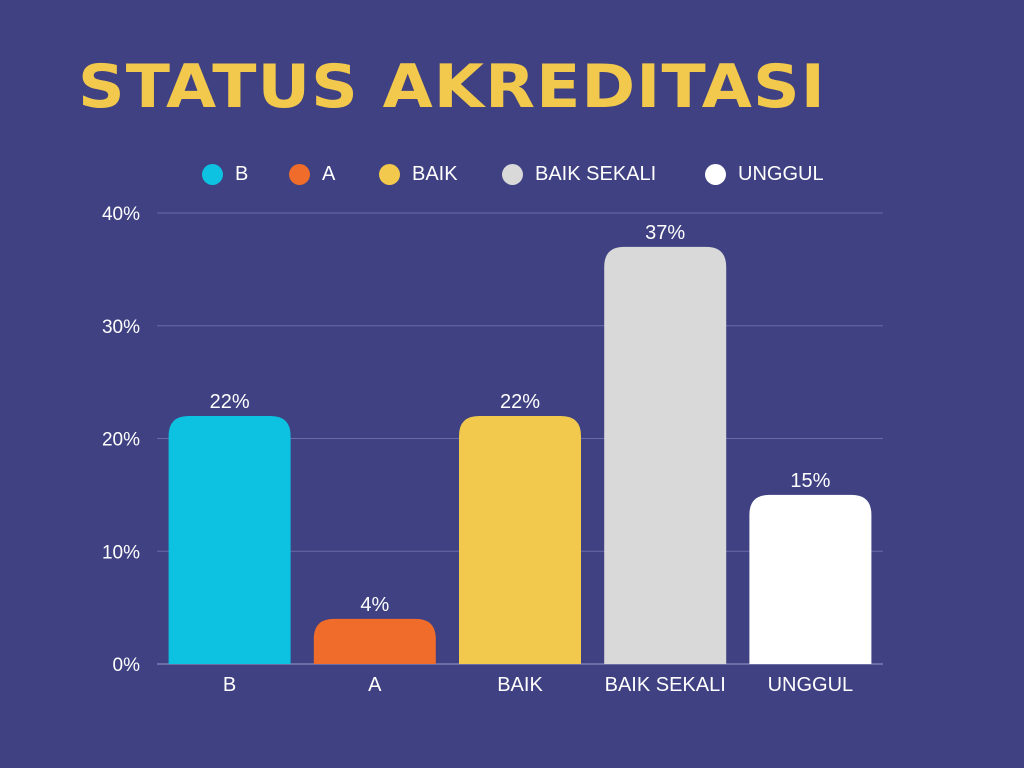 The image size is (1024, 768). Describe the element at coordinates (452, 87) in the screenshot. I see `chart-title: STATUS AKREDITASI` at that location.